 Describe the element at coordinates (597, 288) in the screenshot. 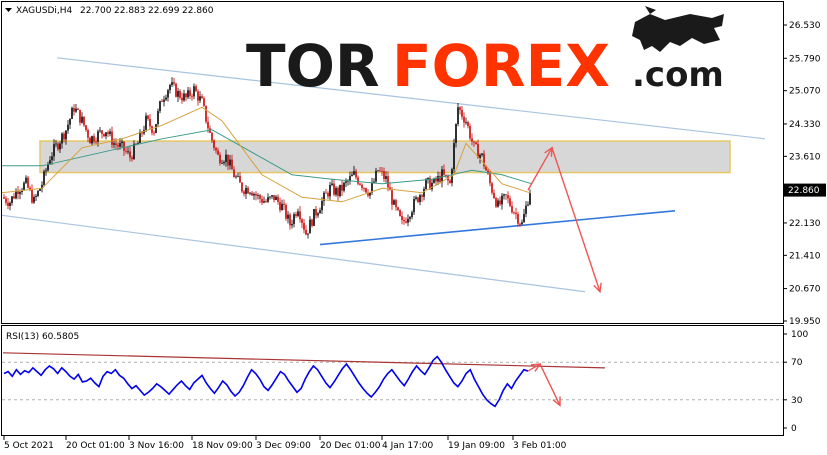

I see `arrow-head-icon` at that location.